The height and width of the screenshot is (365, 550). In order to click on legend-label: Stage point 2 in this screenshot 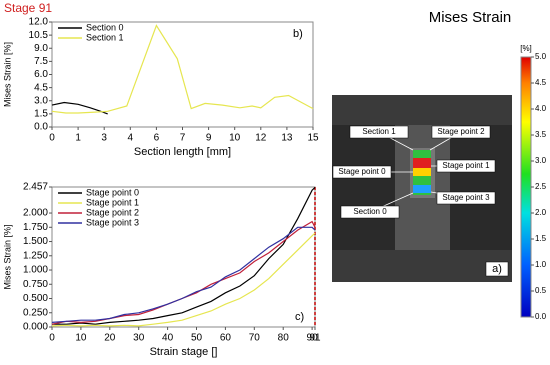, I will do `click(112, 212)`.